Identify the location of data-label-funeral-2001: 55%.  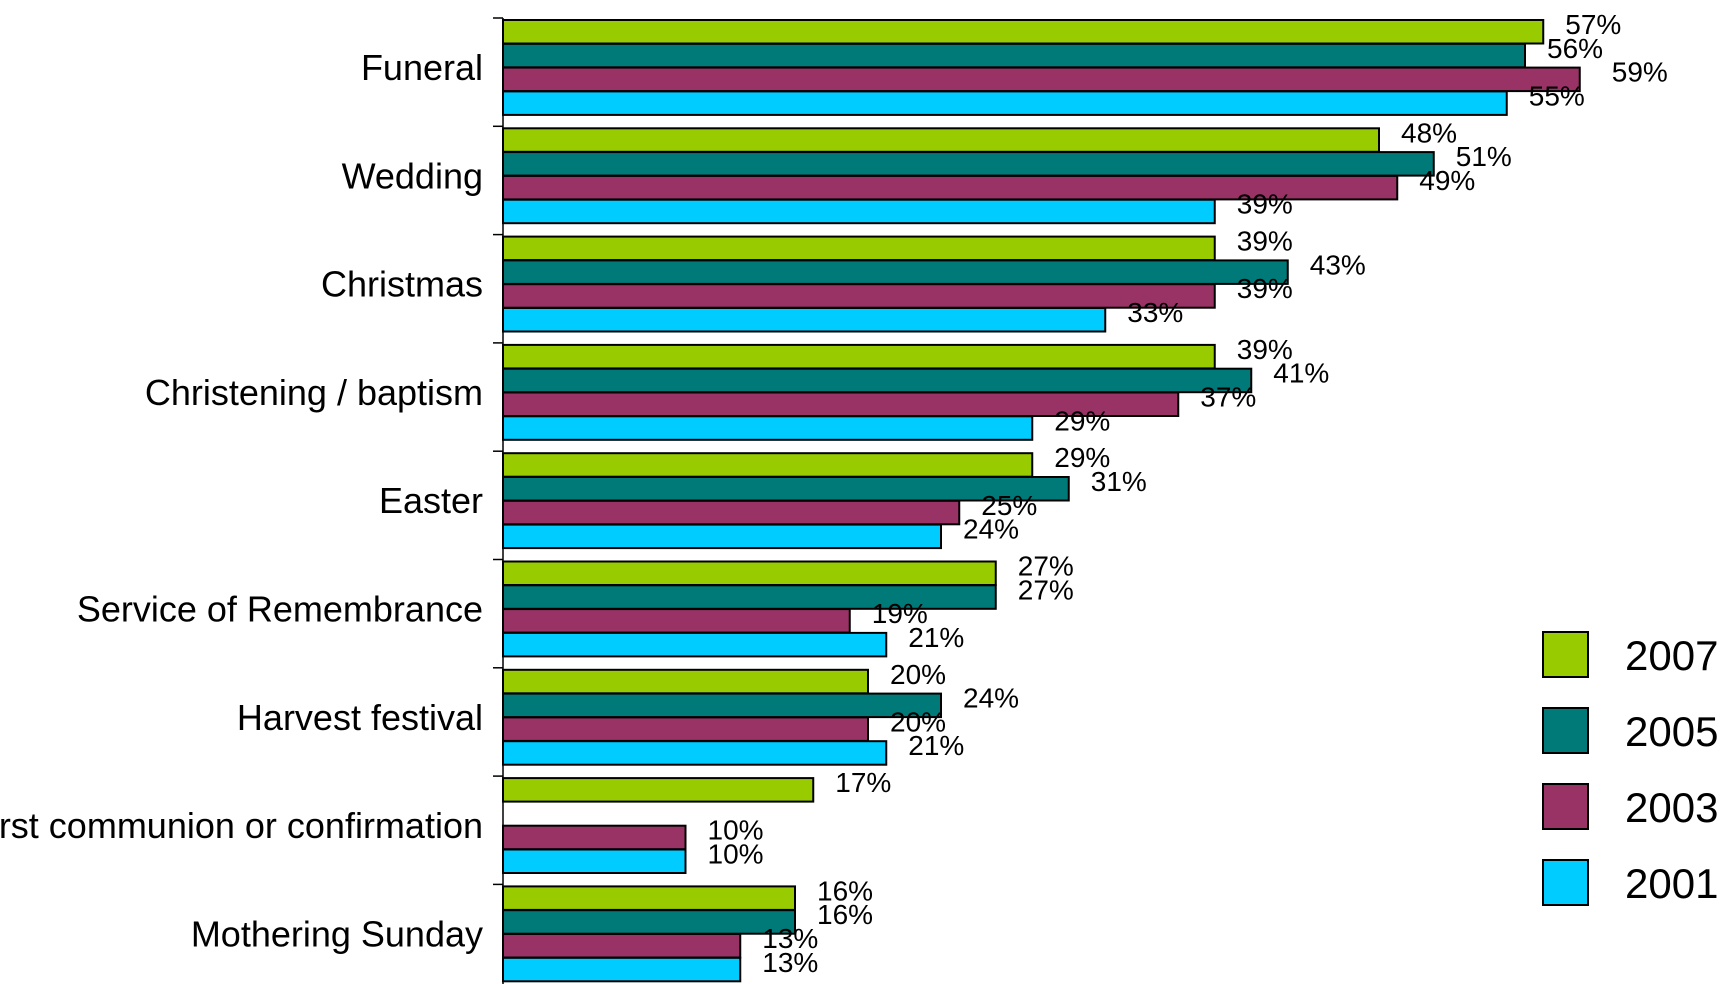
(1557, 95).